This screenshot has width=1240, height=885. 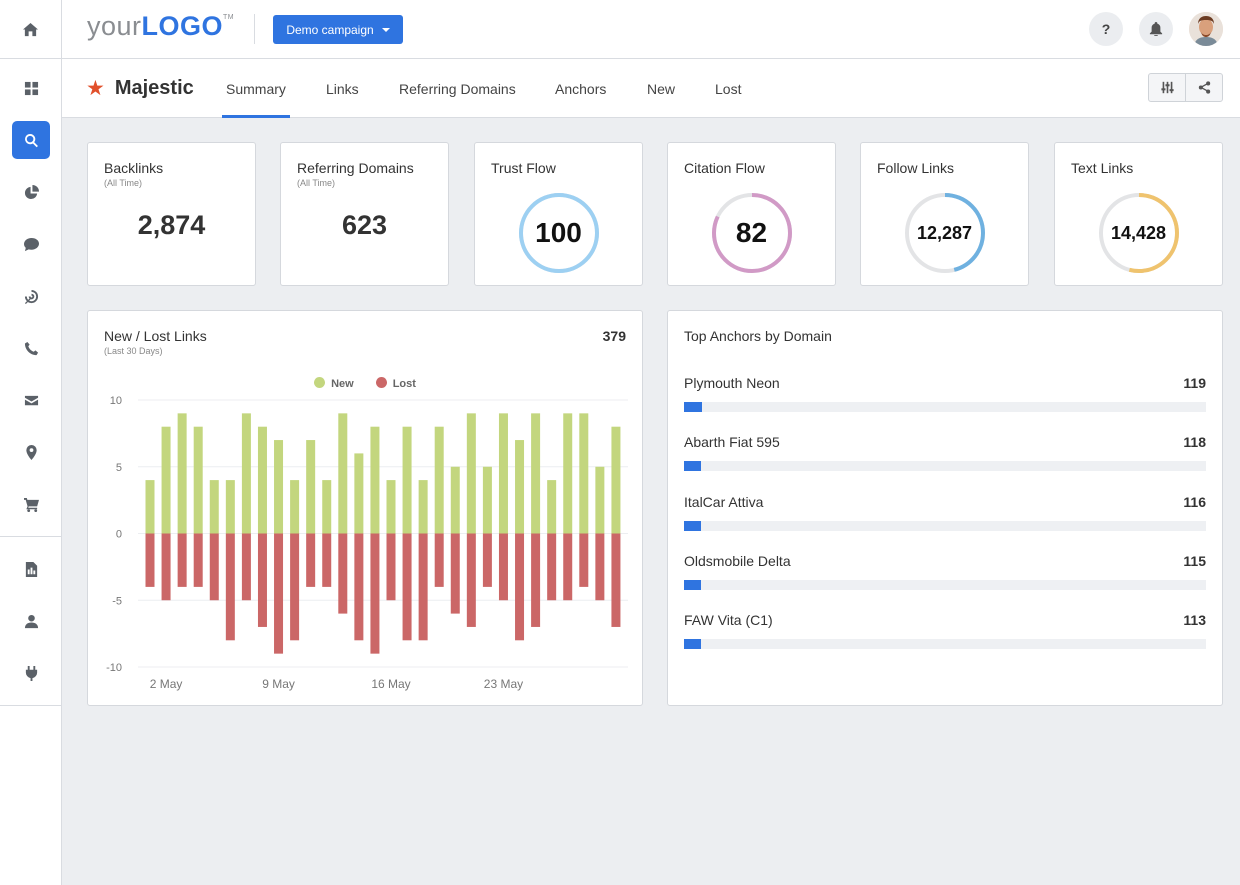 I want to click on campaign-dropdown: Demo campaign, so click(x=338, y=29).